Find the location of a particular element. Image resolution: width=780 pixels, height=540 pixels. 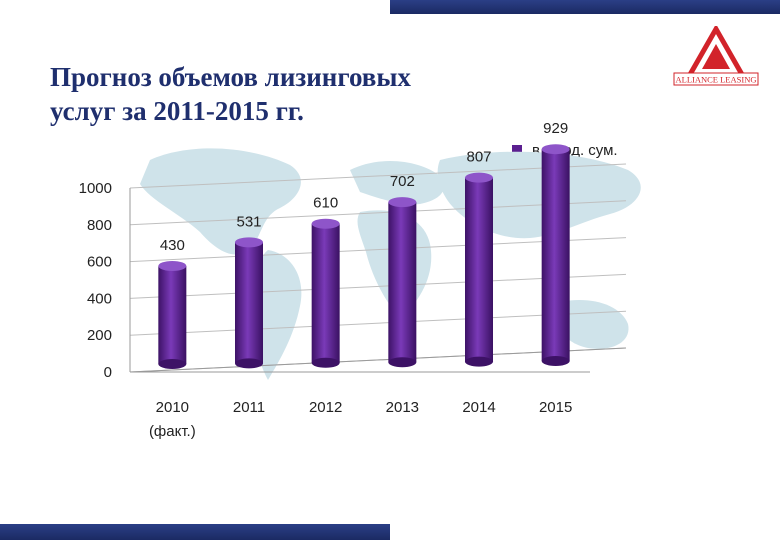

y-tick-label: 600 is located at coordinates (99, 262).